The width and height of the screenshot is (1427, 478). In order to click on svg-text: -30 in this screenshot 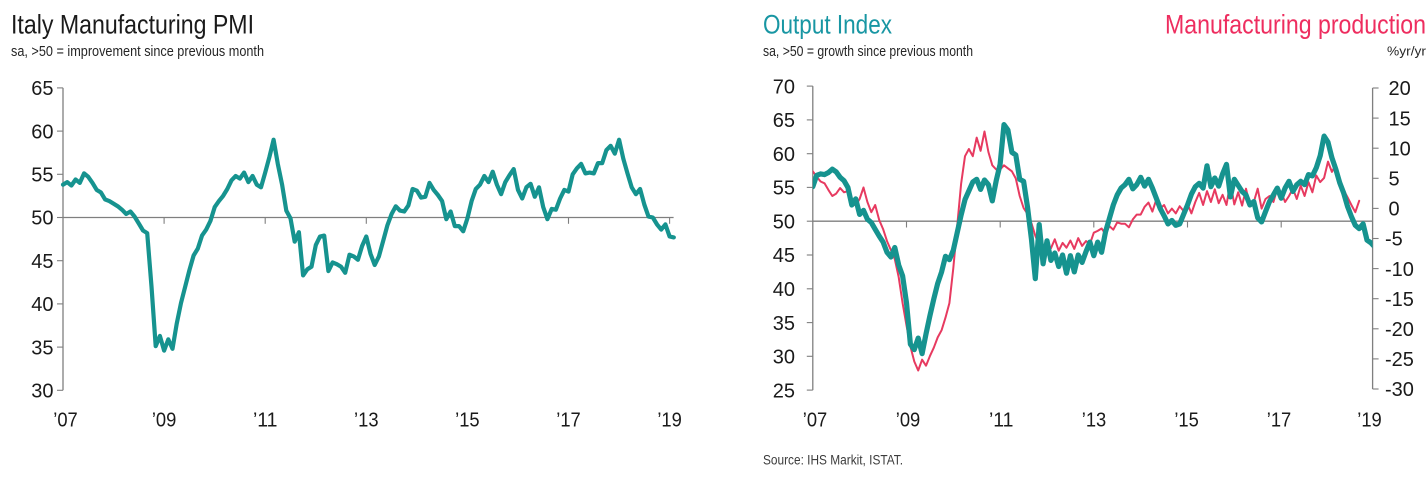, I will do `click(1399, 390)`.